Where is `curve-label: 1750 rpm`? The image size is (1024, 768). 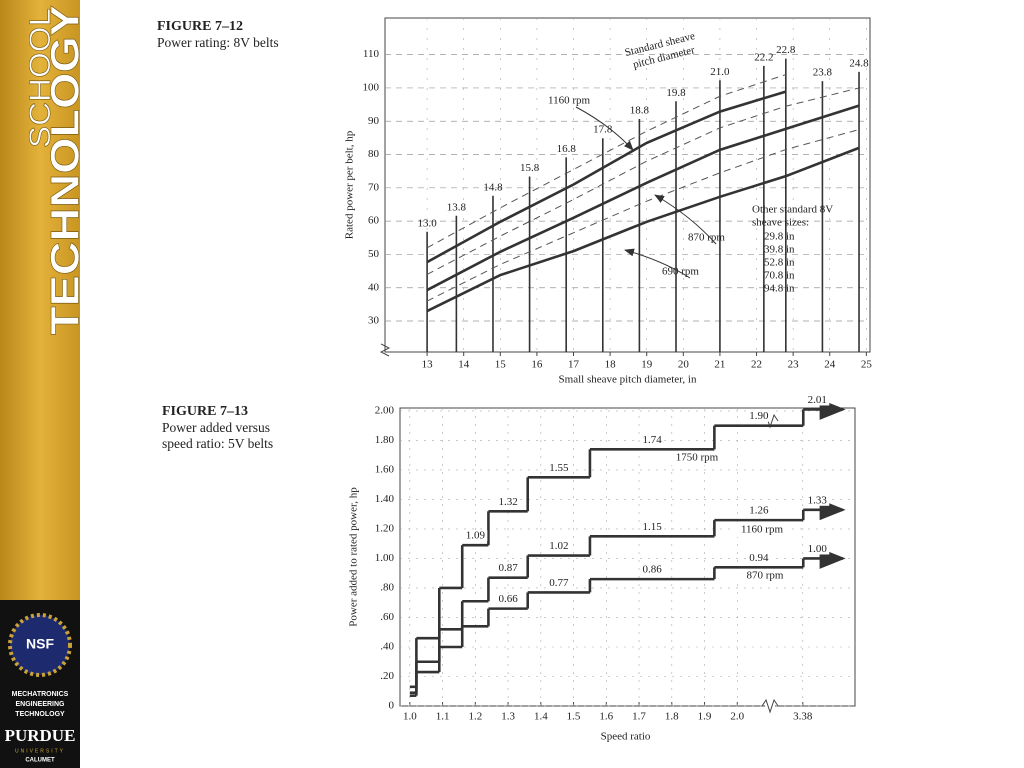 curve-label: 1750 rpm is located at coordinates (697, 458).